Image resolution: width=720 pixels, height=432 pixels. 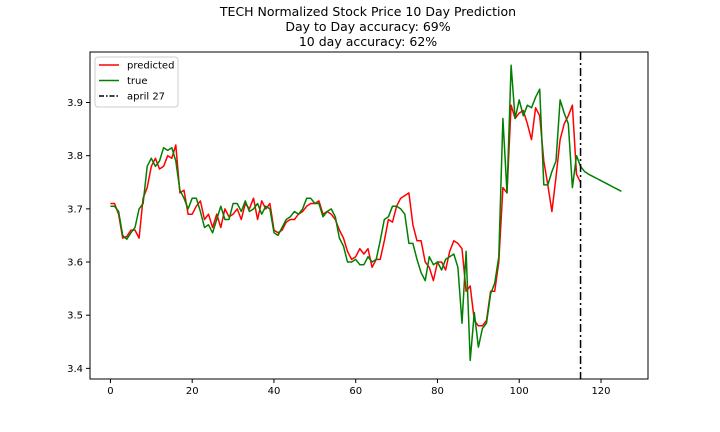 What do you see at coordinates (110, 391) in the screenshot?
I see `x-tick-label: 0` at bounding box center [110, 391].